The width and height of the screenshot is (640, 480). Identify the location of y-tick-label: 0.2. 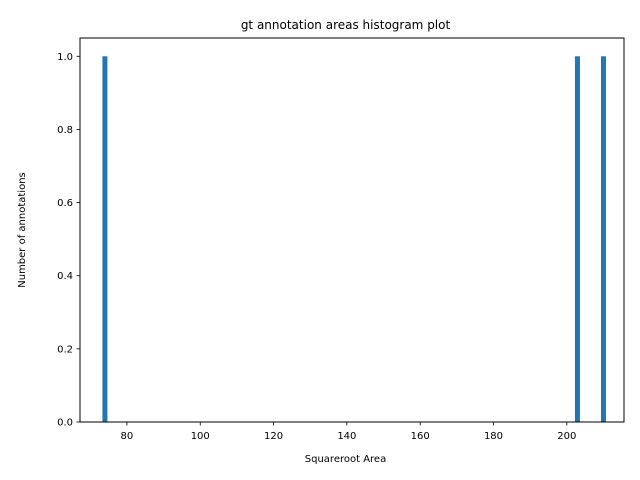
(65, 349).